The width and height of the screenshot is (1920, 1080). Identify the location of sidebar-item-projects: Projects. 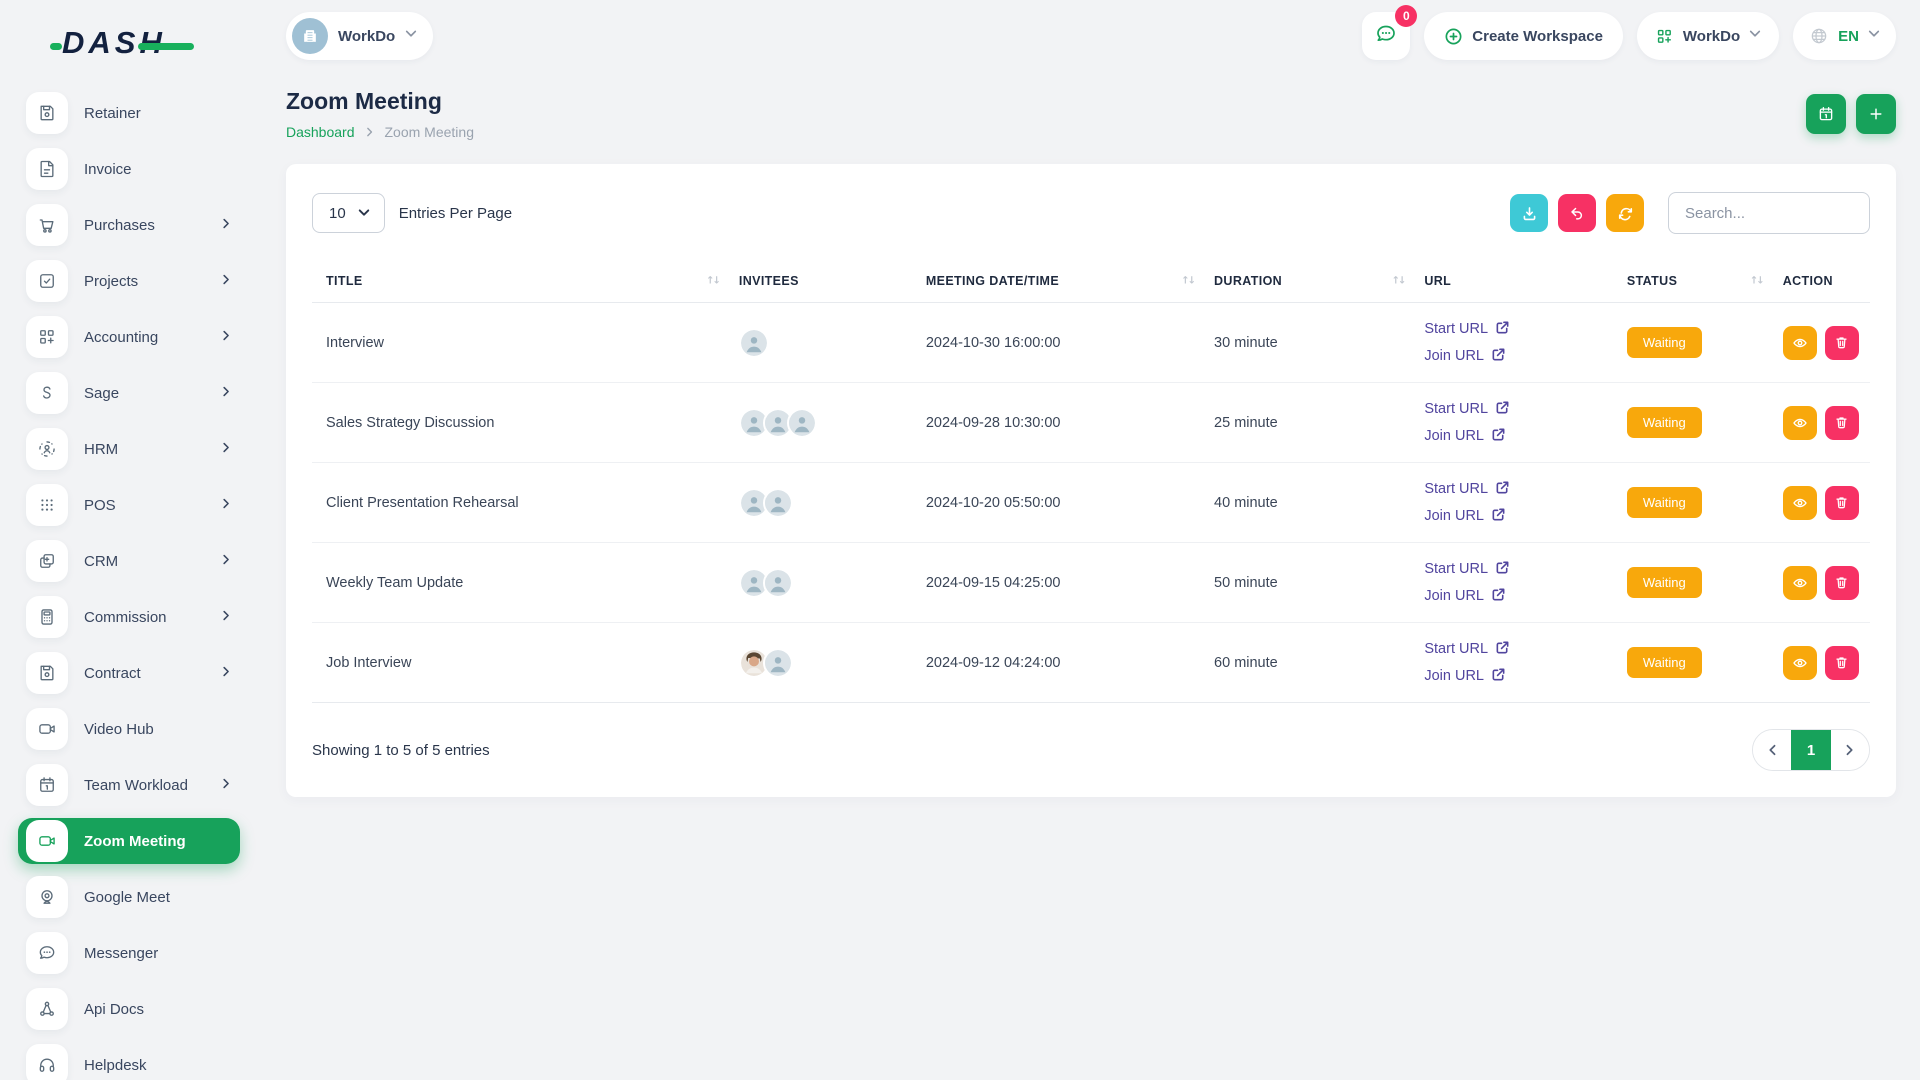
(132, 281).